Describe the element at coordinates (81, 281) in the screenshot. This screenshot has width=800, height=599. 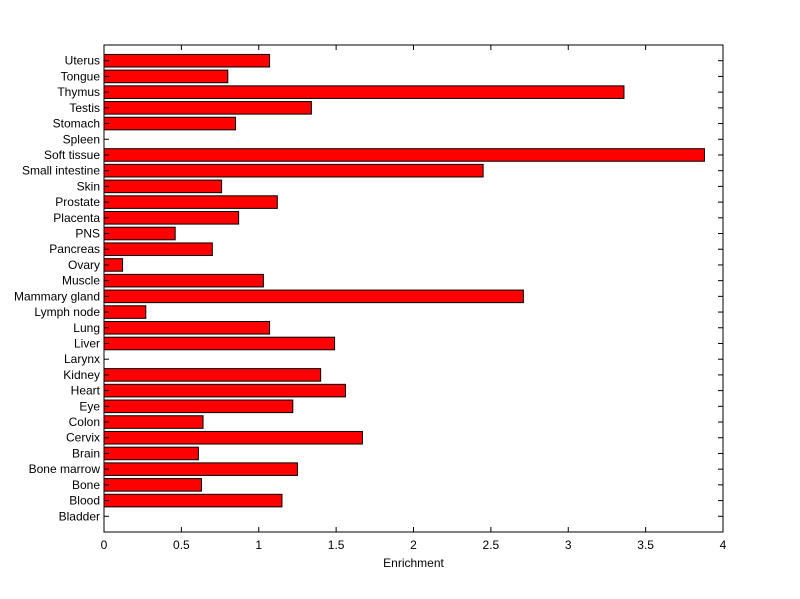
I see `y-tick-label-muscle: Muscle` at that location.